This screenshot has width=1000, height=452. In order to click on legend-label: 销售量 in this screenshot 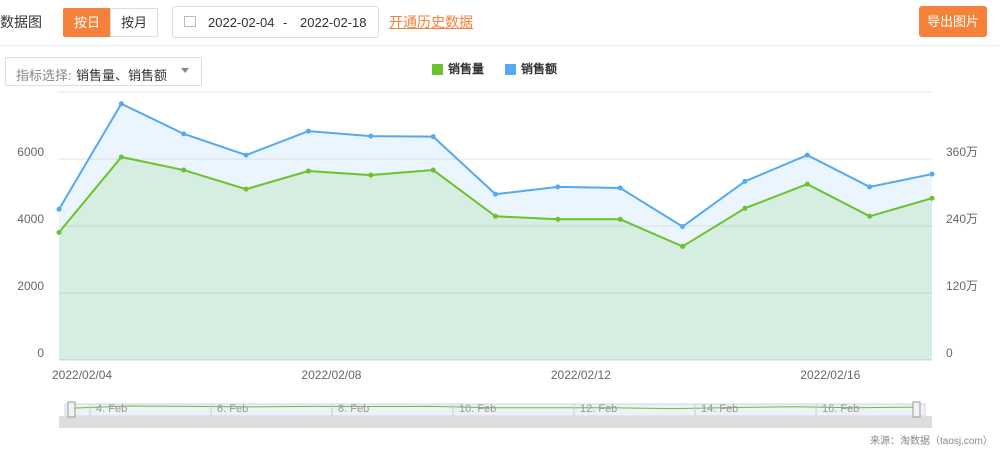, I will do `click(466, 68)`.